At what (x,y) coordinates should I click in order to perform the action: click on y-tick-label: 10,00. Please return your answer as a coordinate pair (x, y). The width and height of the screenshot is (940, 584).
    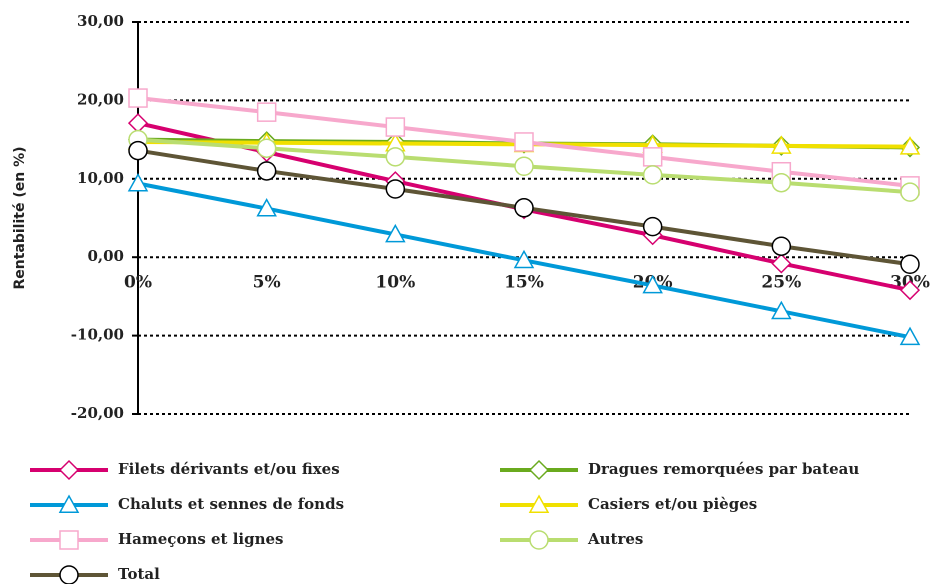
    Looking at the image, I should click on (100, 178).